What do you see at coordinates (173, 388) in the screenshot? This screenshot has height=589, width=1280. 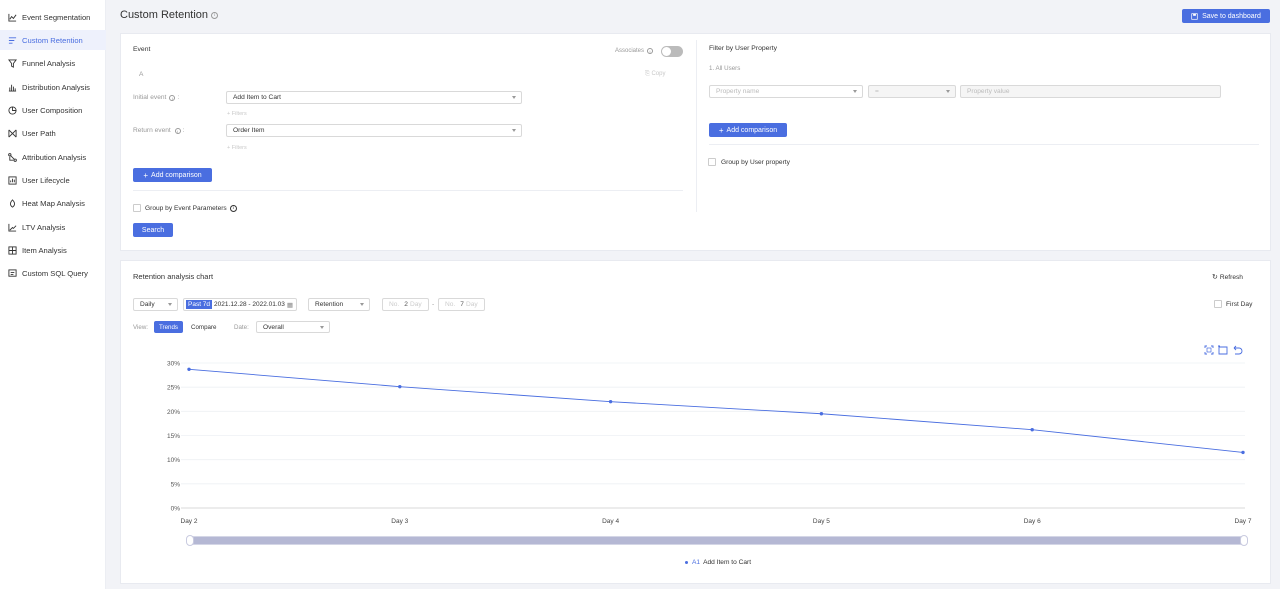 I see `y-tick-label: 25%` at bounding box center [173, 388].